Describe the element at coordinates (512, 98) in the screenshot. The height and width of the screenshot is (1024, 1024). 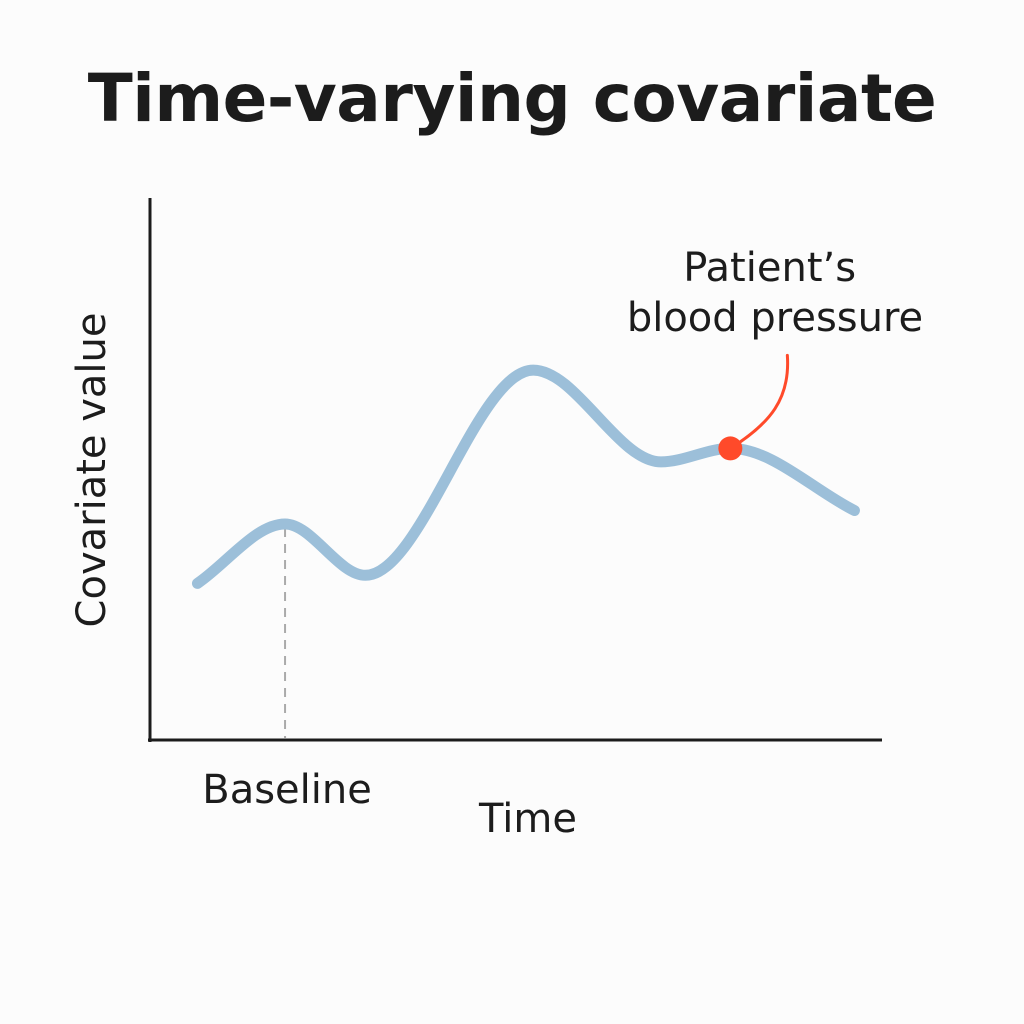
I see `chart-title: Time-varying covariate` at that location.